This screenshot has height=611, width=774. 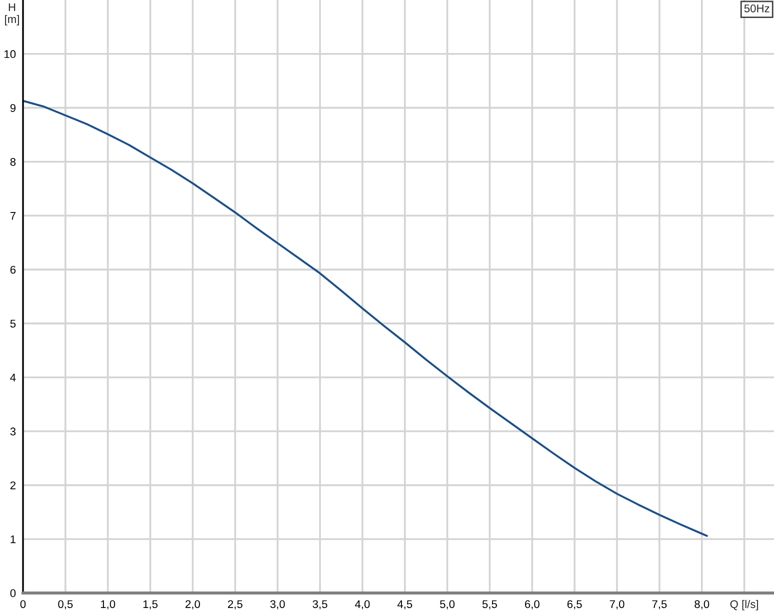 What do you see at coordinates (193, 605) in the screenshot?
I see `x-tick-label: 2,0` at bounding box center [193, 605].